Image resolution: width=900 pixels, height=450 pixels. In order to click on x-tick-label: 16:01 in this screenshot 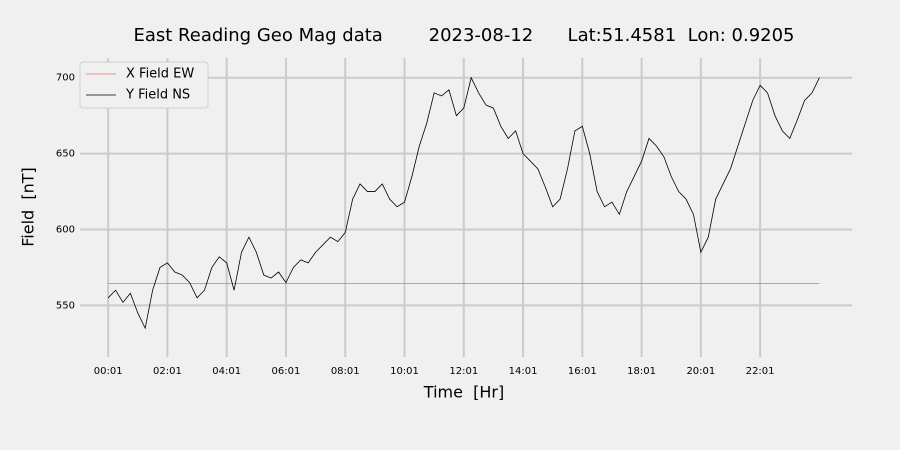, I will do `click(582, 371)`.